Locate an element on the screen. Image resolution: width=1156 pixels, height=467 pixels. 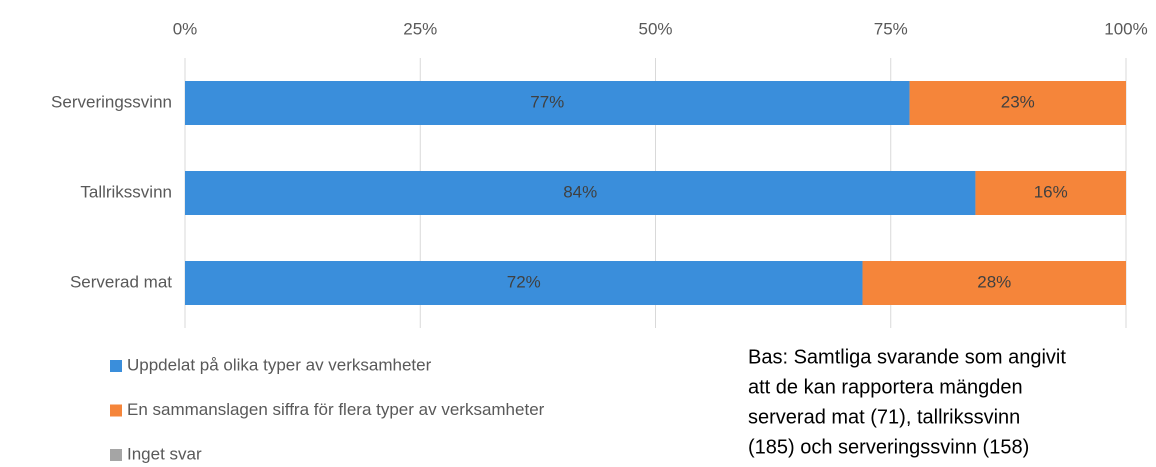
note: (185) och serveringssvinn (158) is located at coordinates (888, 447).